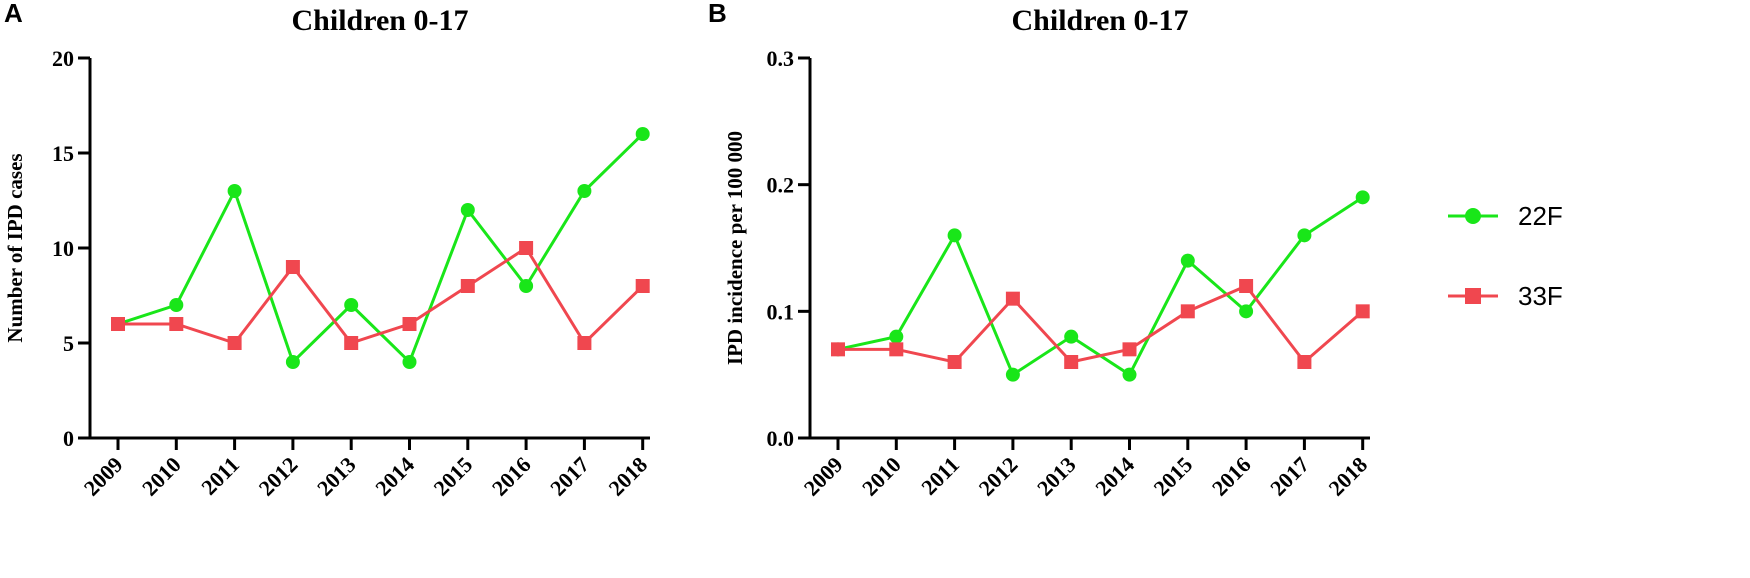 Image resolution: width=1750 pixels, height=578 pixels. What do you see at coordinates (63, 153) in the screenshot?
I see `y-tick-label: 15` at bounding box center [63, 153].